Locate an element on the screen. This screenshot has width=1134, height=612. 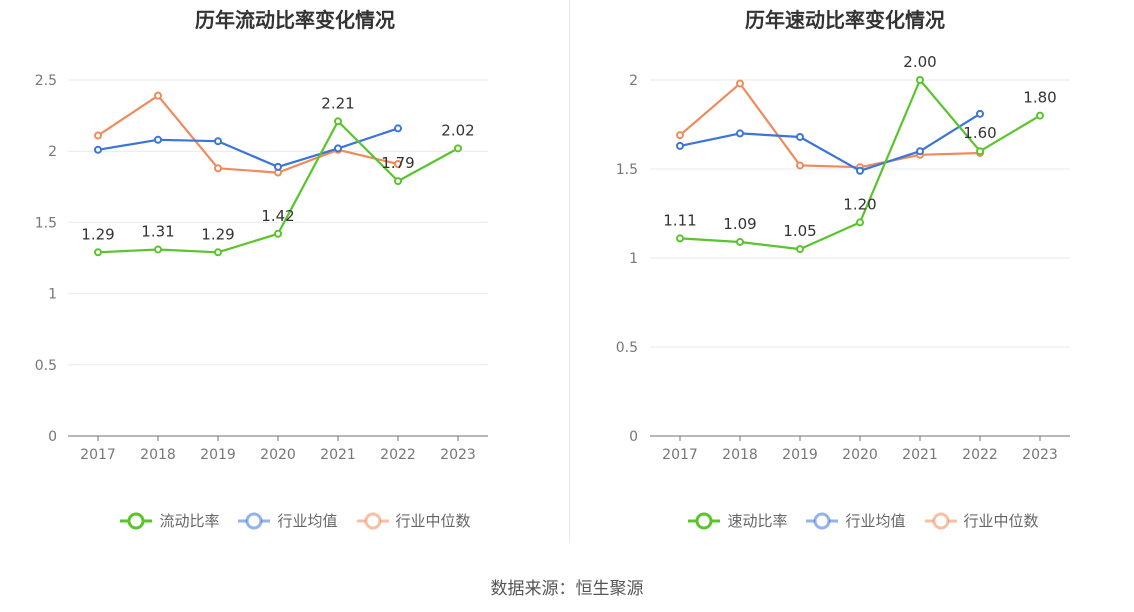
data-label: 1.11 is located at coordinates (679, 220).